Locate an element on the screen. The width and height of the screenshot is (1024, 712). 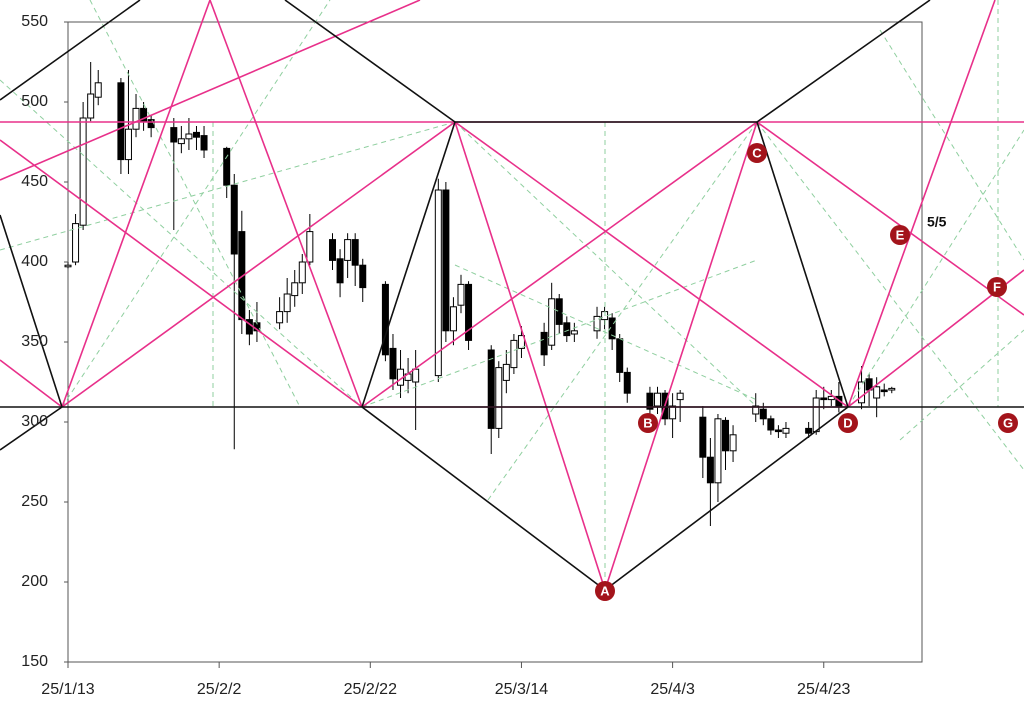
point-label: A is located at coordinates (605, 590).